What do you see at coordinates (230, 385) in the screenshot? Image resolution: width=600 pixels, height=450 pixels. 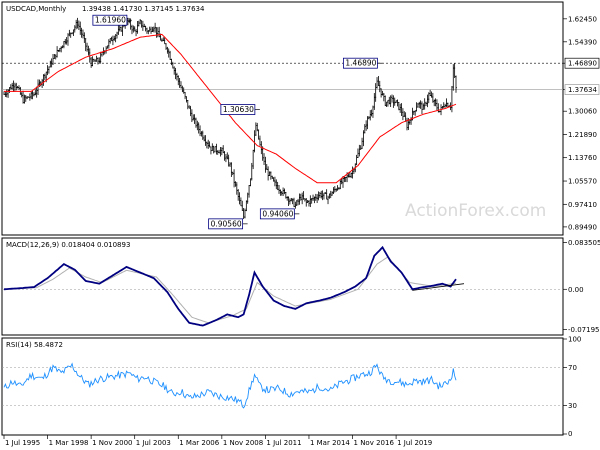 I see `rsi-line` at bounding box center [230, 385].